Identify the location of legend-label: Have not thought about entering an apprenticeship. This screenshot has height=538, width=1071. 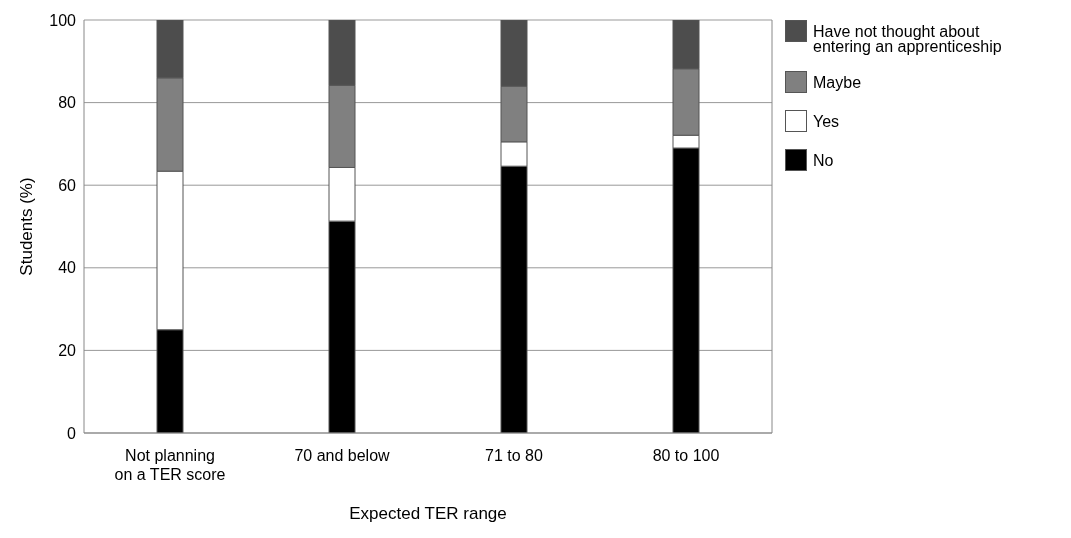
(907, 38).